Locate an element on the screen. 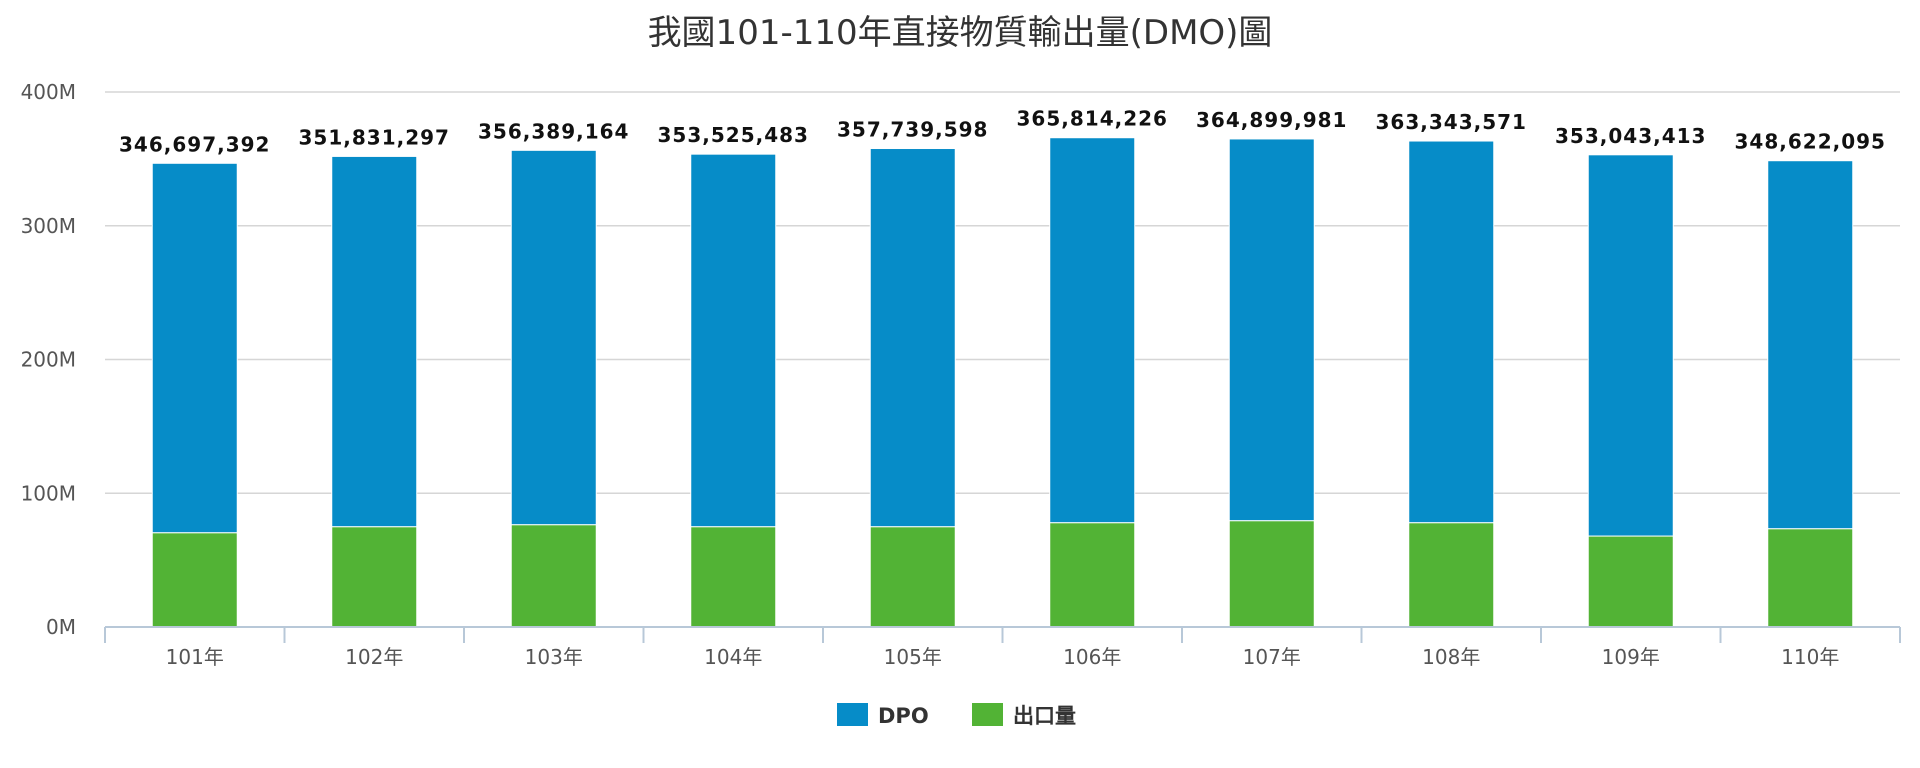 The height and width of the screenshot is (768, 1920). x-tick-label: 110年 is located at coordinates (1810, 657).